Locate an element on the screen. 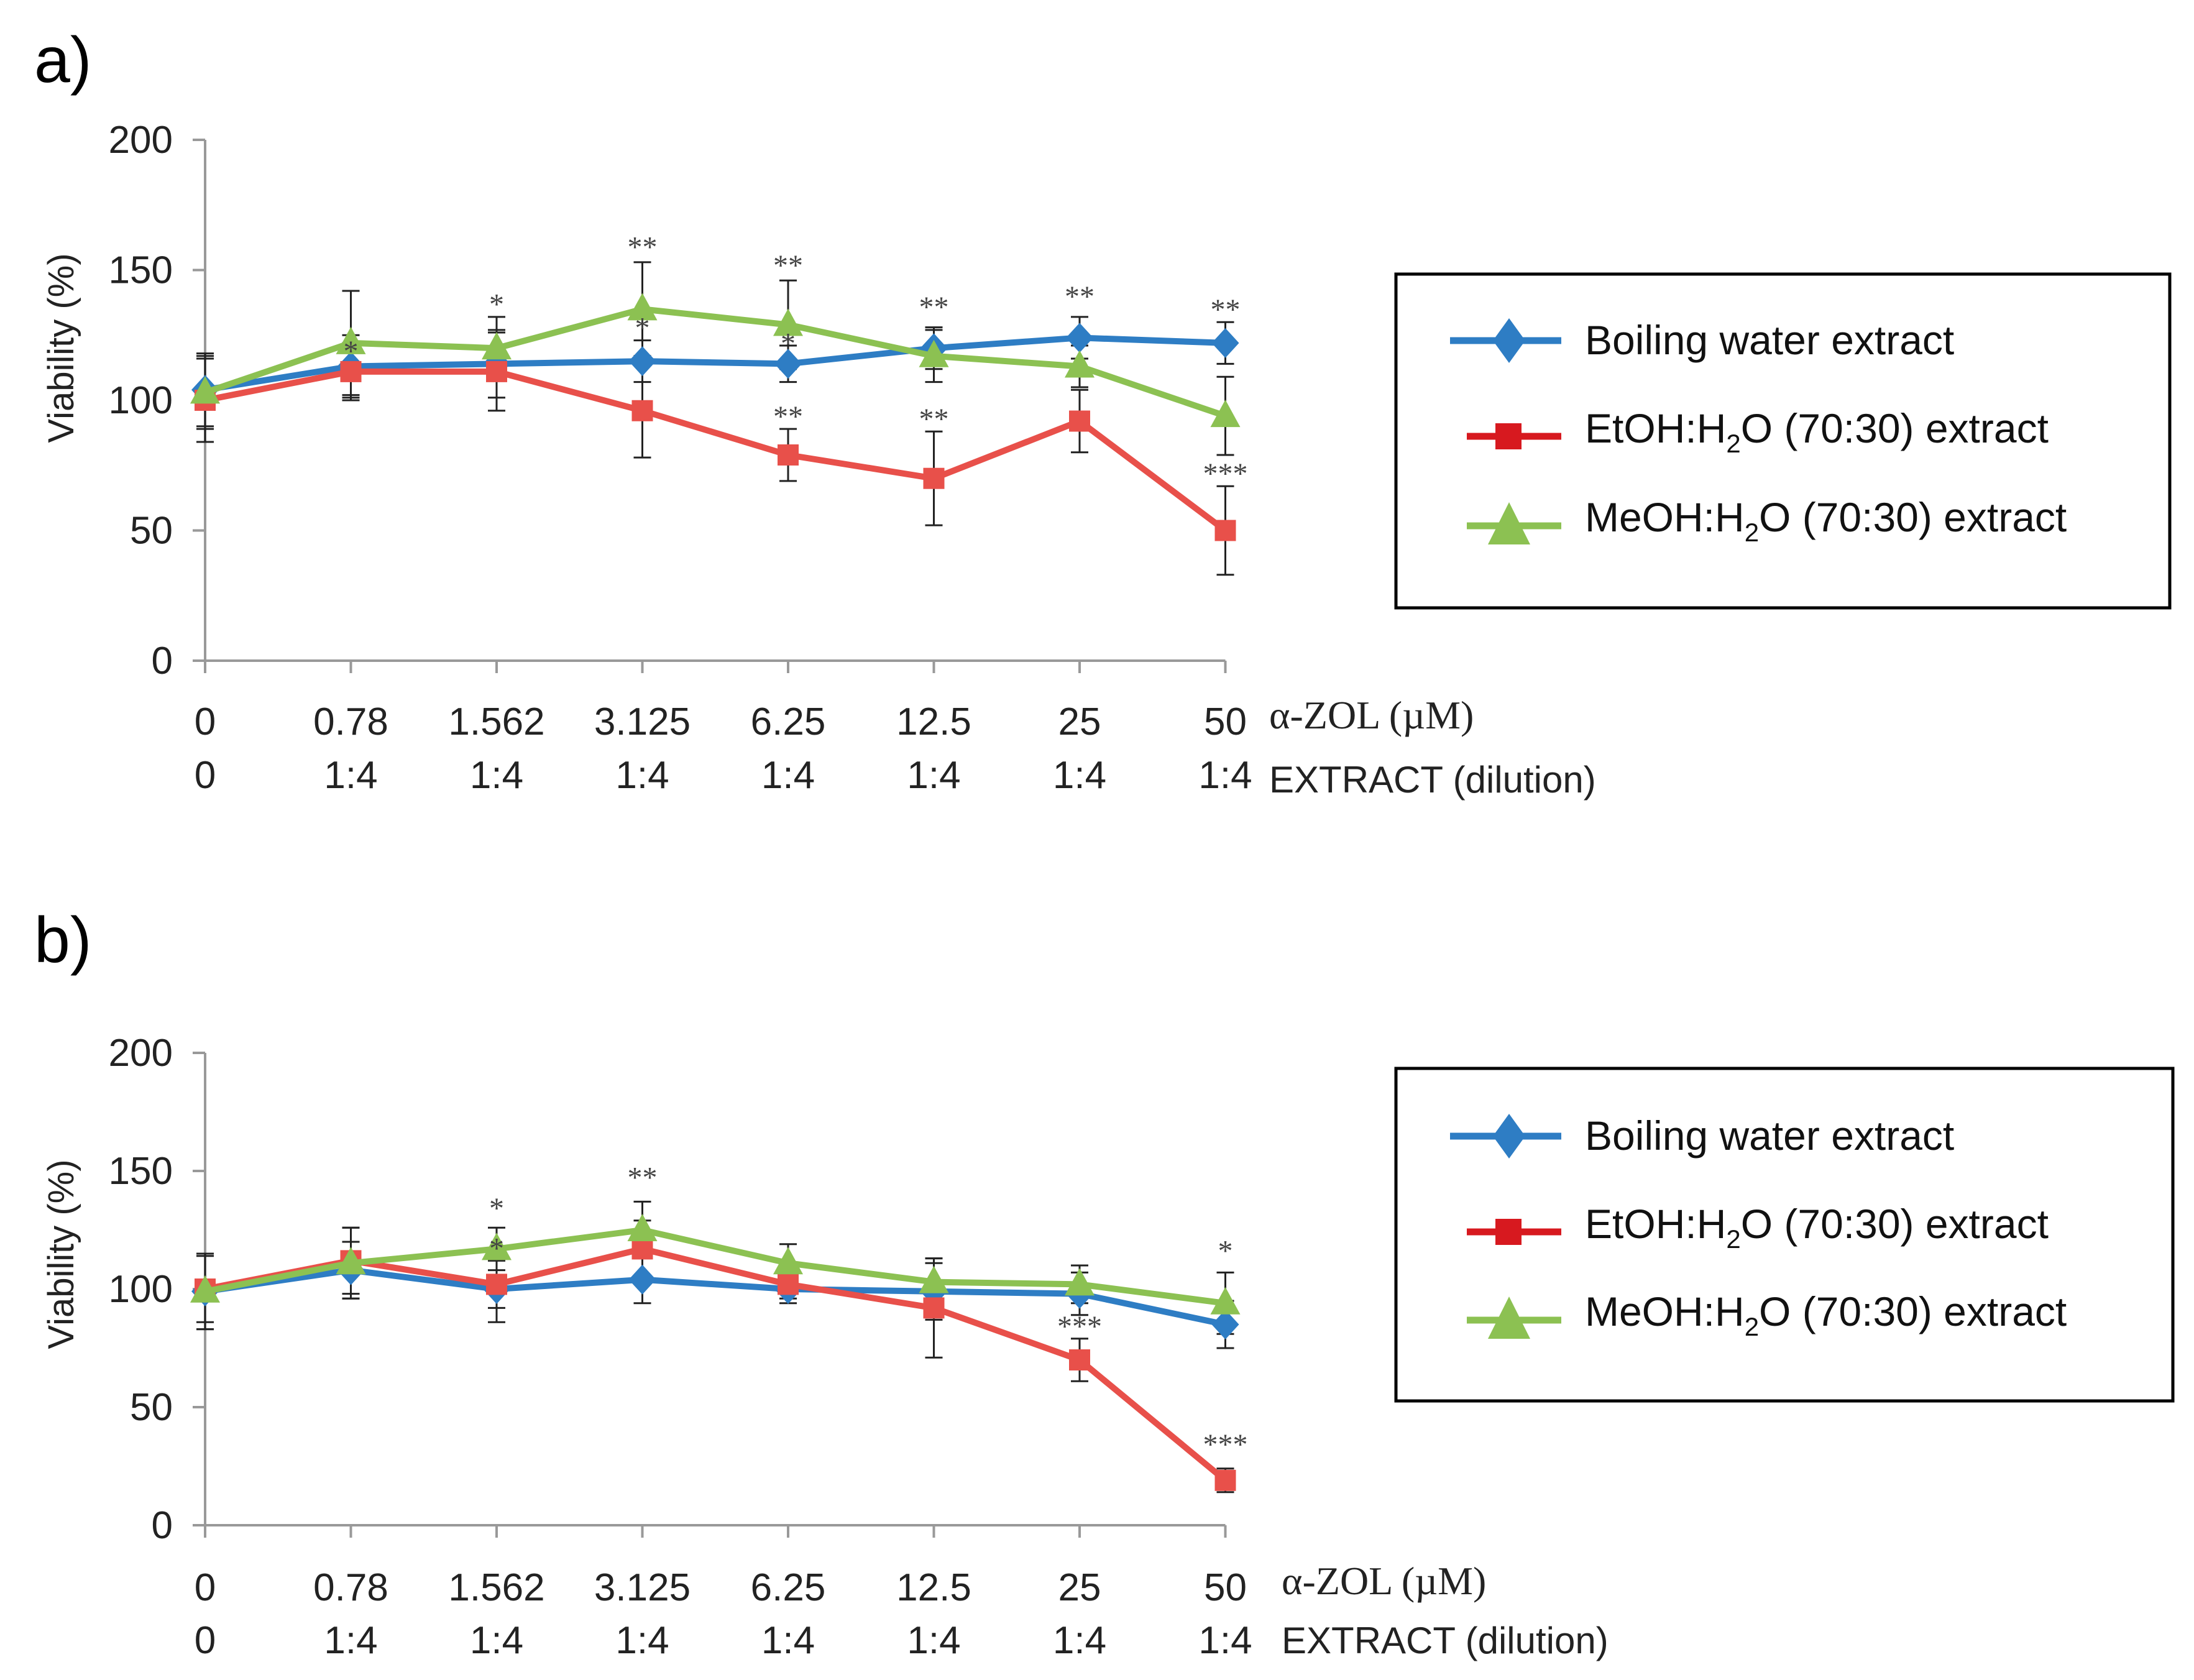 This screenshot has width=2194, height=1680. legend-marker-square is located at coordinates (1508, 436).